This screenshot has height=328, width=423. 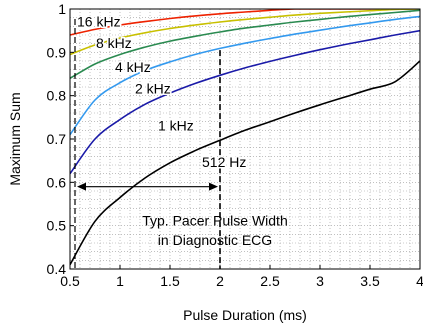 I want to click on annotation-text: in Diagnostic ECG, so click(x=215, y=240).